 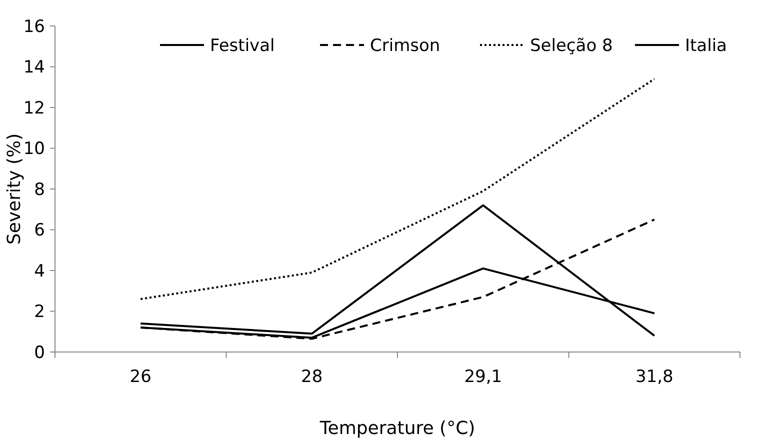 I want to click on y-axis-title: Severity (%), so click(x=14, y=189).